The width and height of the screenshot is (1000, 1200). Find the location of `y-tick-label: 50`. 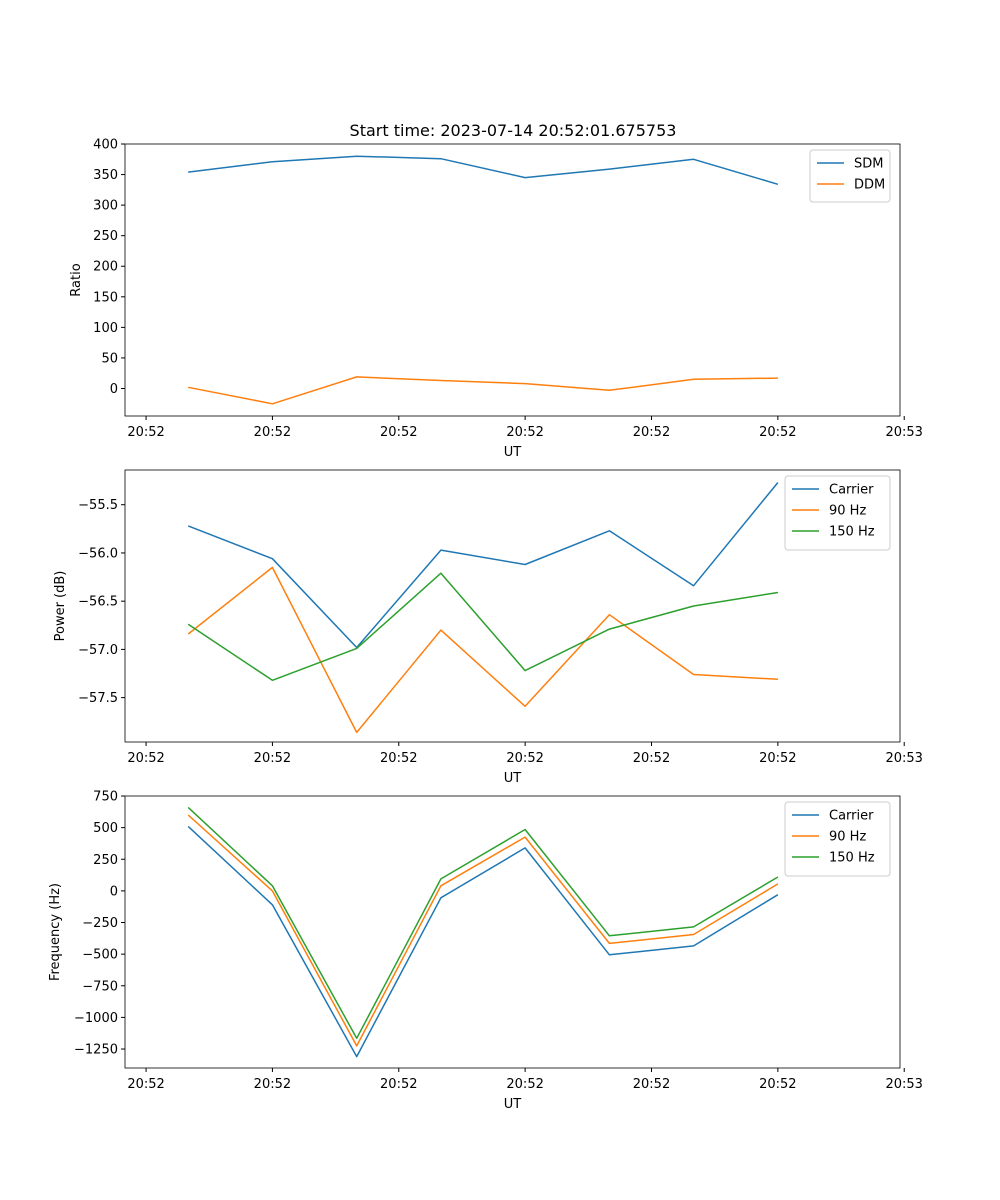

y-tick-label: 50 is located at coordinates (109, 358).